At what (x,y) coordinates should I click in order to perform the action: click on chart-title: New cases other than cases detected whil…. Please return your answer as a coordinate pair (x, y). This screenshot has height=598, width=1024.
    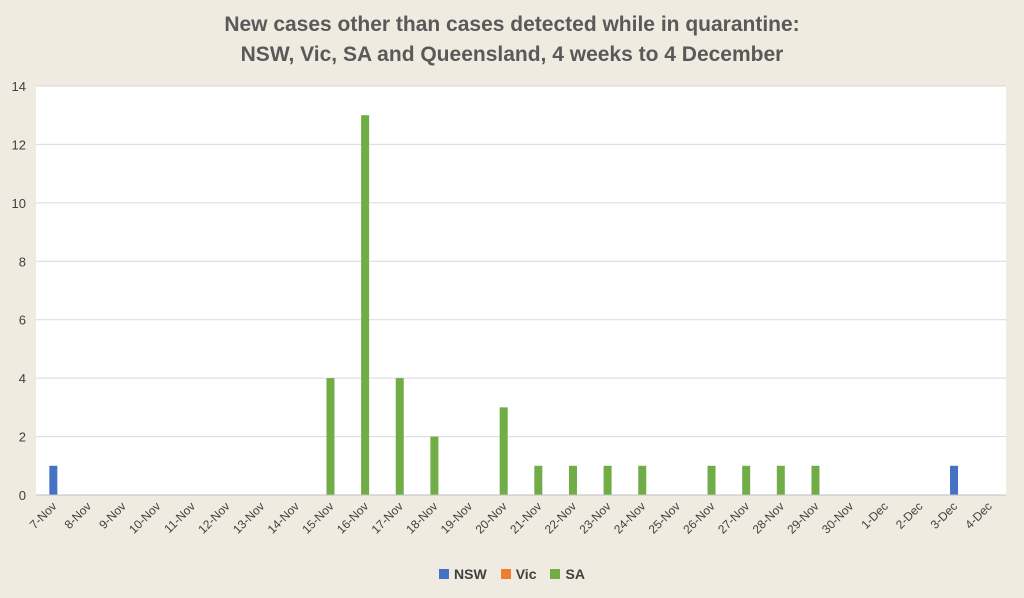
    Looking at the image, I should click on (512, 40).